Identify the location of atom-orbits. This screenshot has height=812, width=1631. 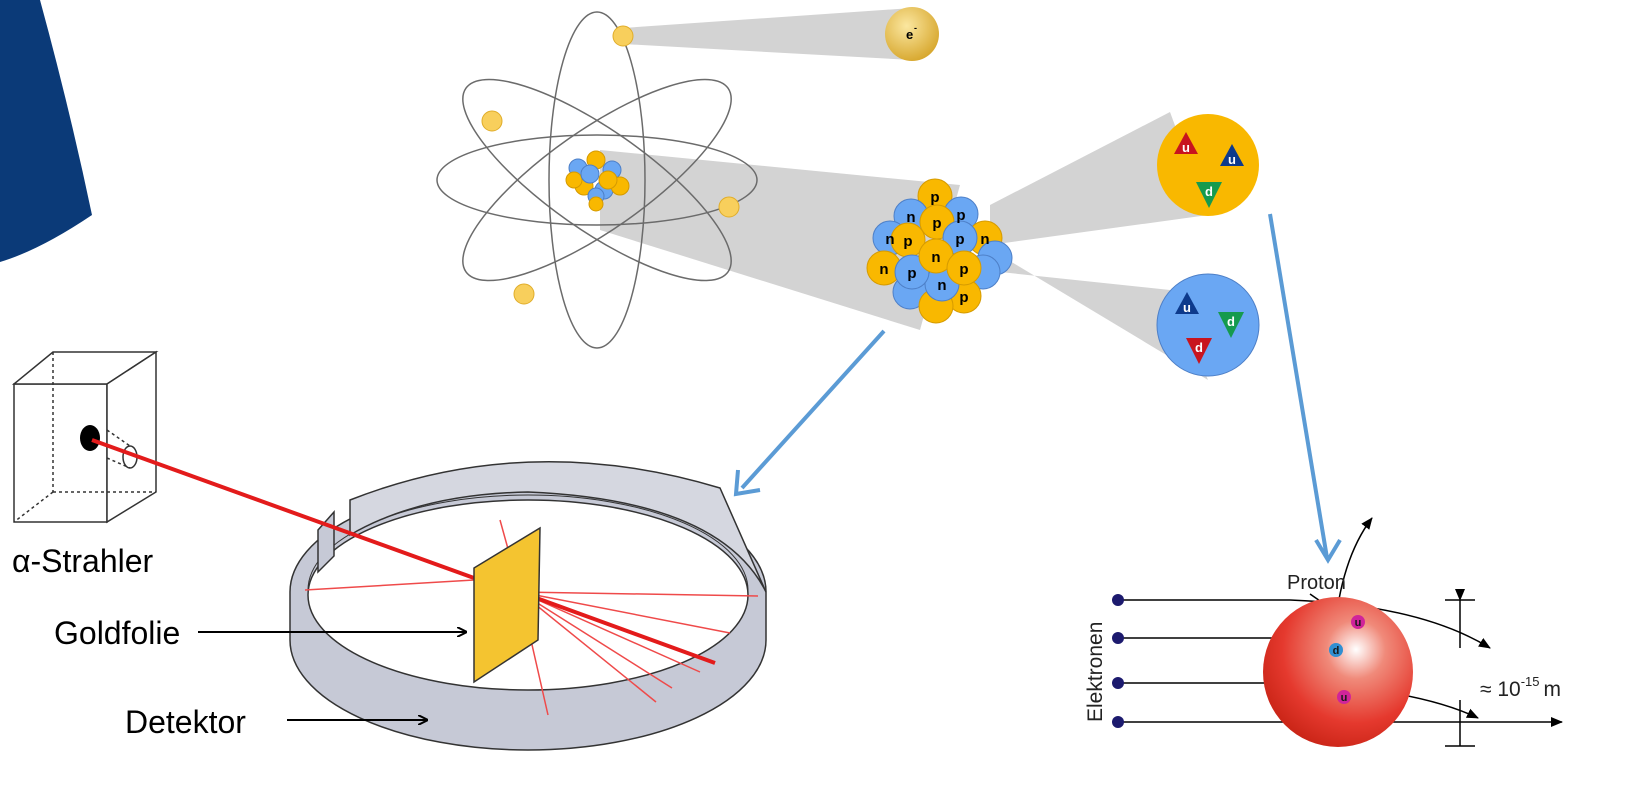
(597, 180).